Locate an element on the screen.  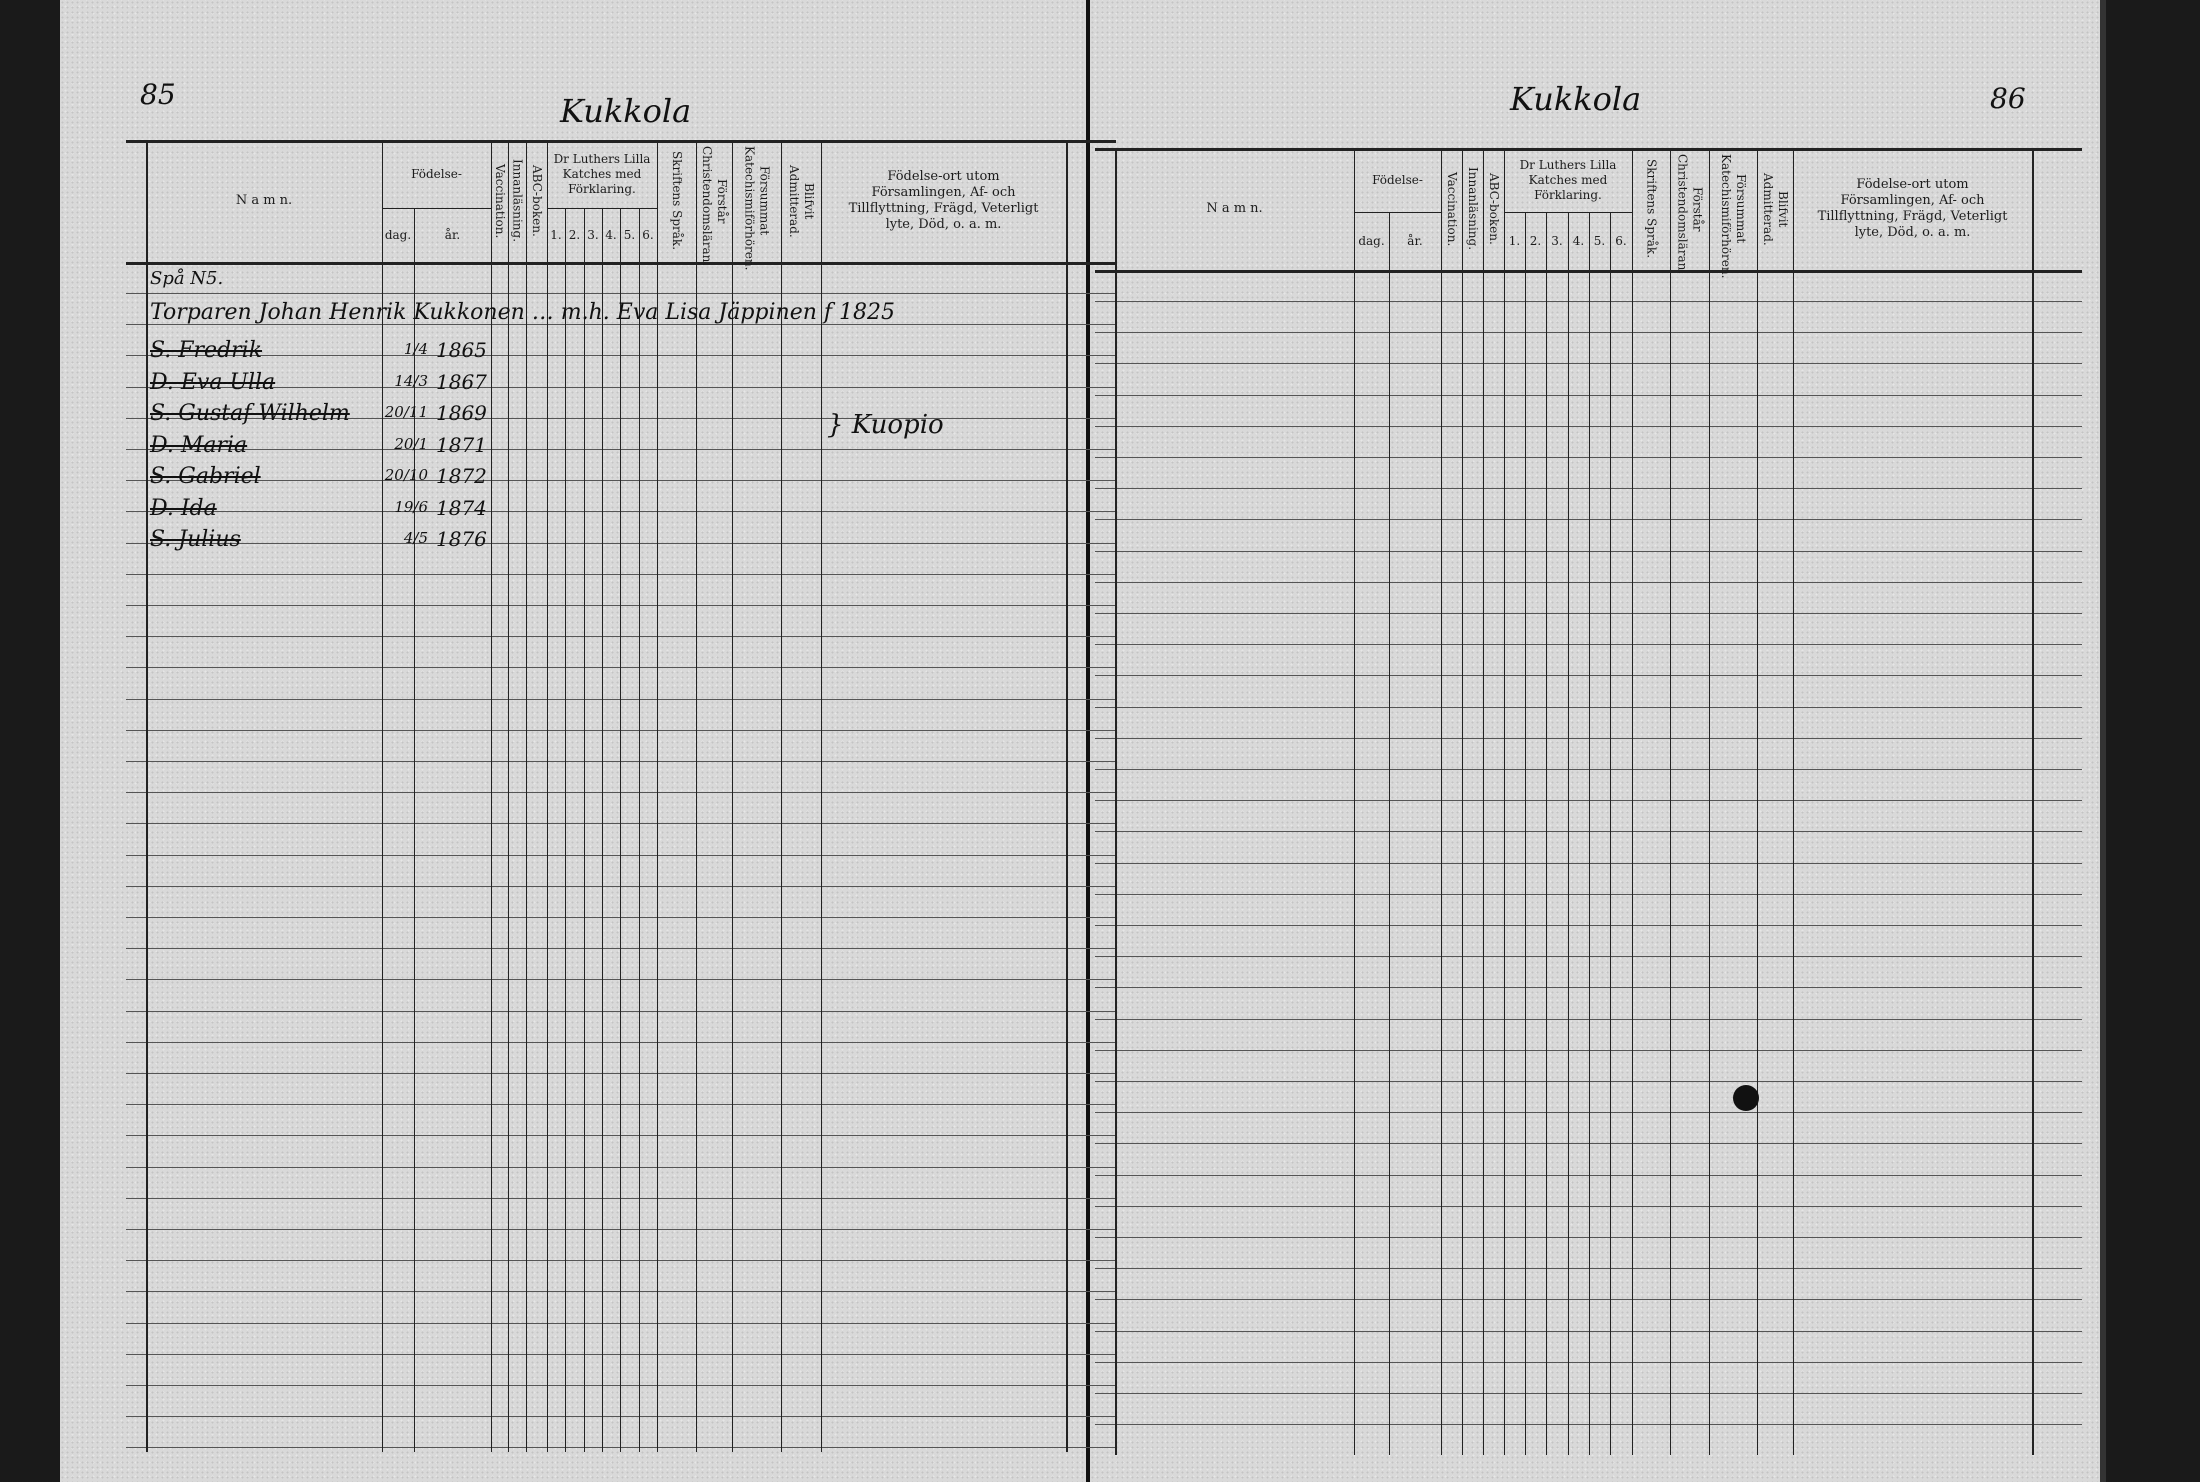
entry-birth-day: 20/11 is located at coordinates (406, 412).